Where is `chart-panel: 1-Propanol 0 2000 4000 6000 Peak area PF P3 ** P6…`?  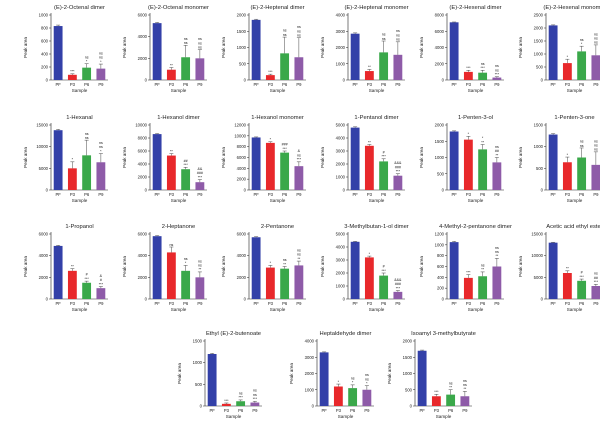
chart-panel: 1-Propanol 0 2000 4000 6000 Peak area PF P3 ** P6… is located at coordinates (65, 268).